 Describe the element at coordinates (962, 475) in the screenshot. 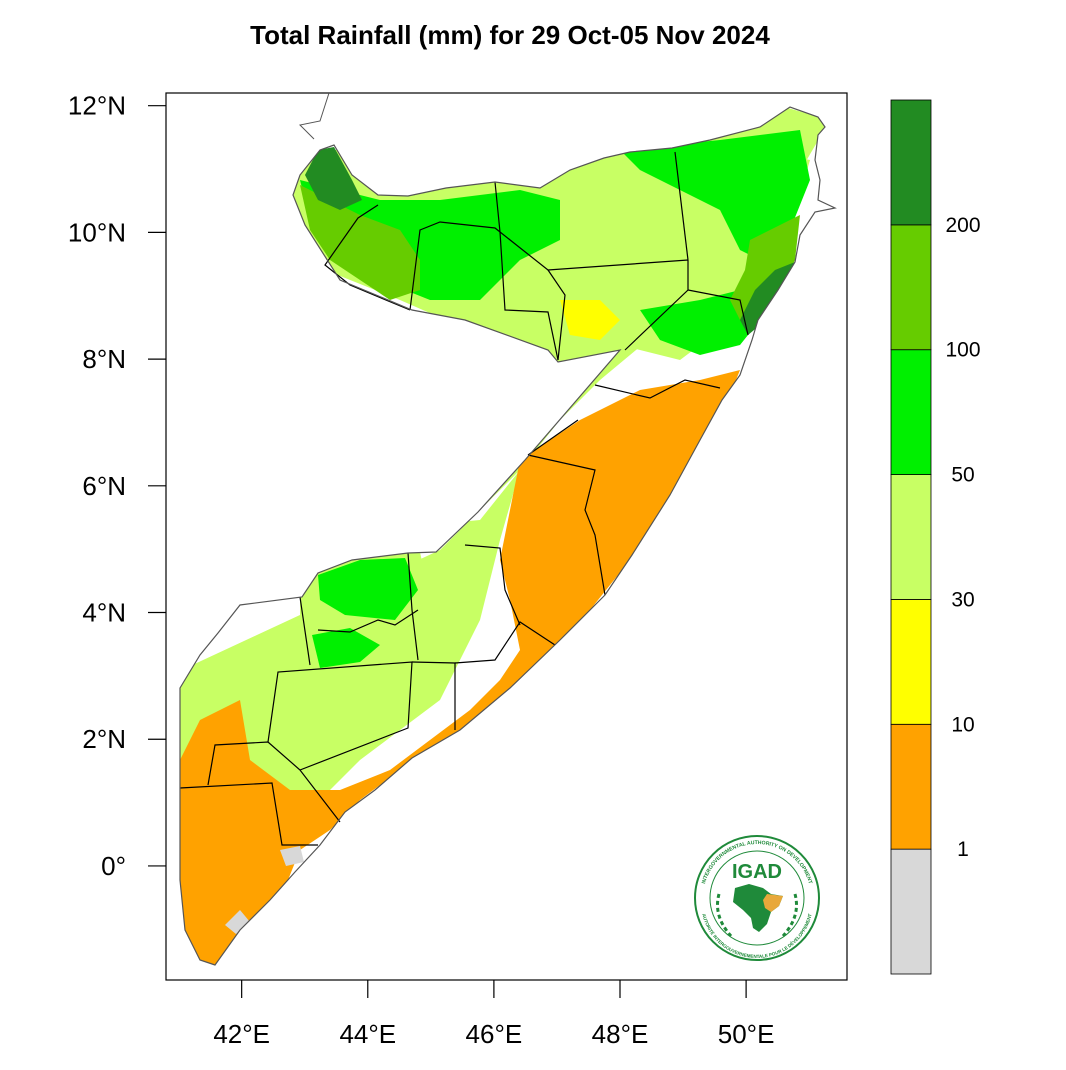

I see `colorbar-label: 50` at that location.